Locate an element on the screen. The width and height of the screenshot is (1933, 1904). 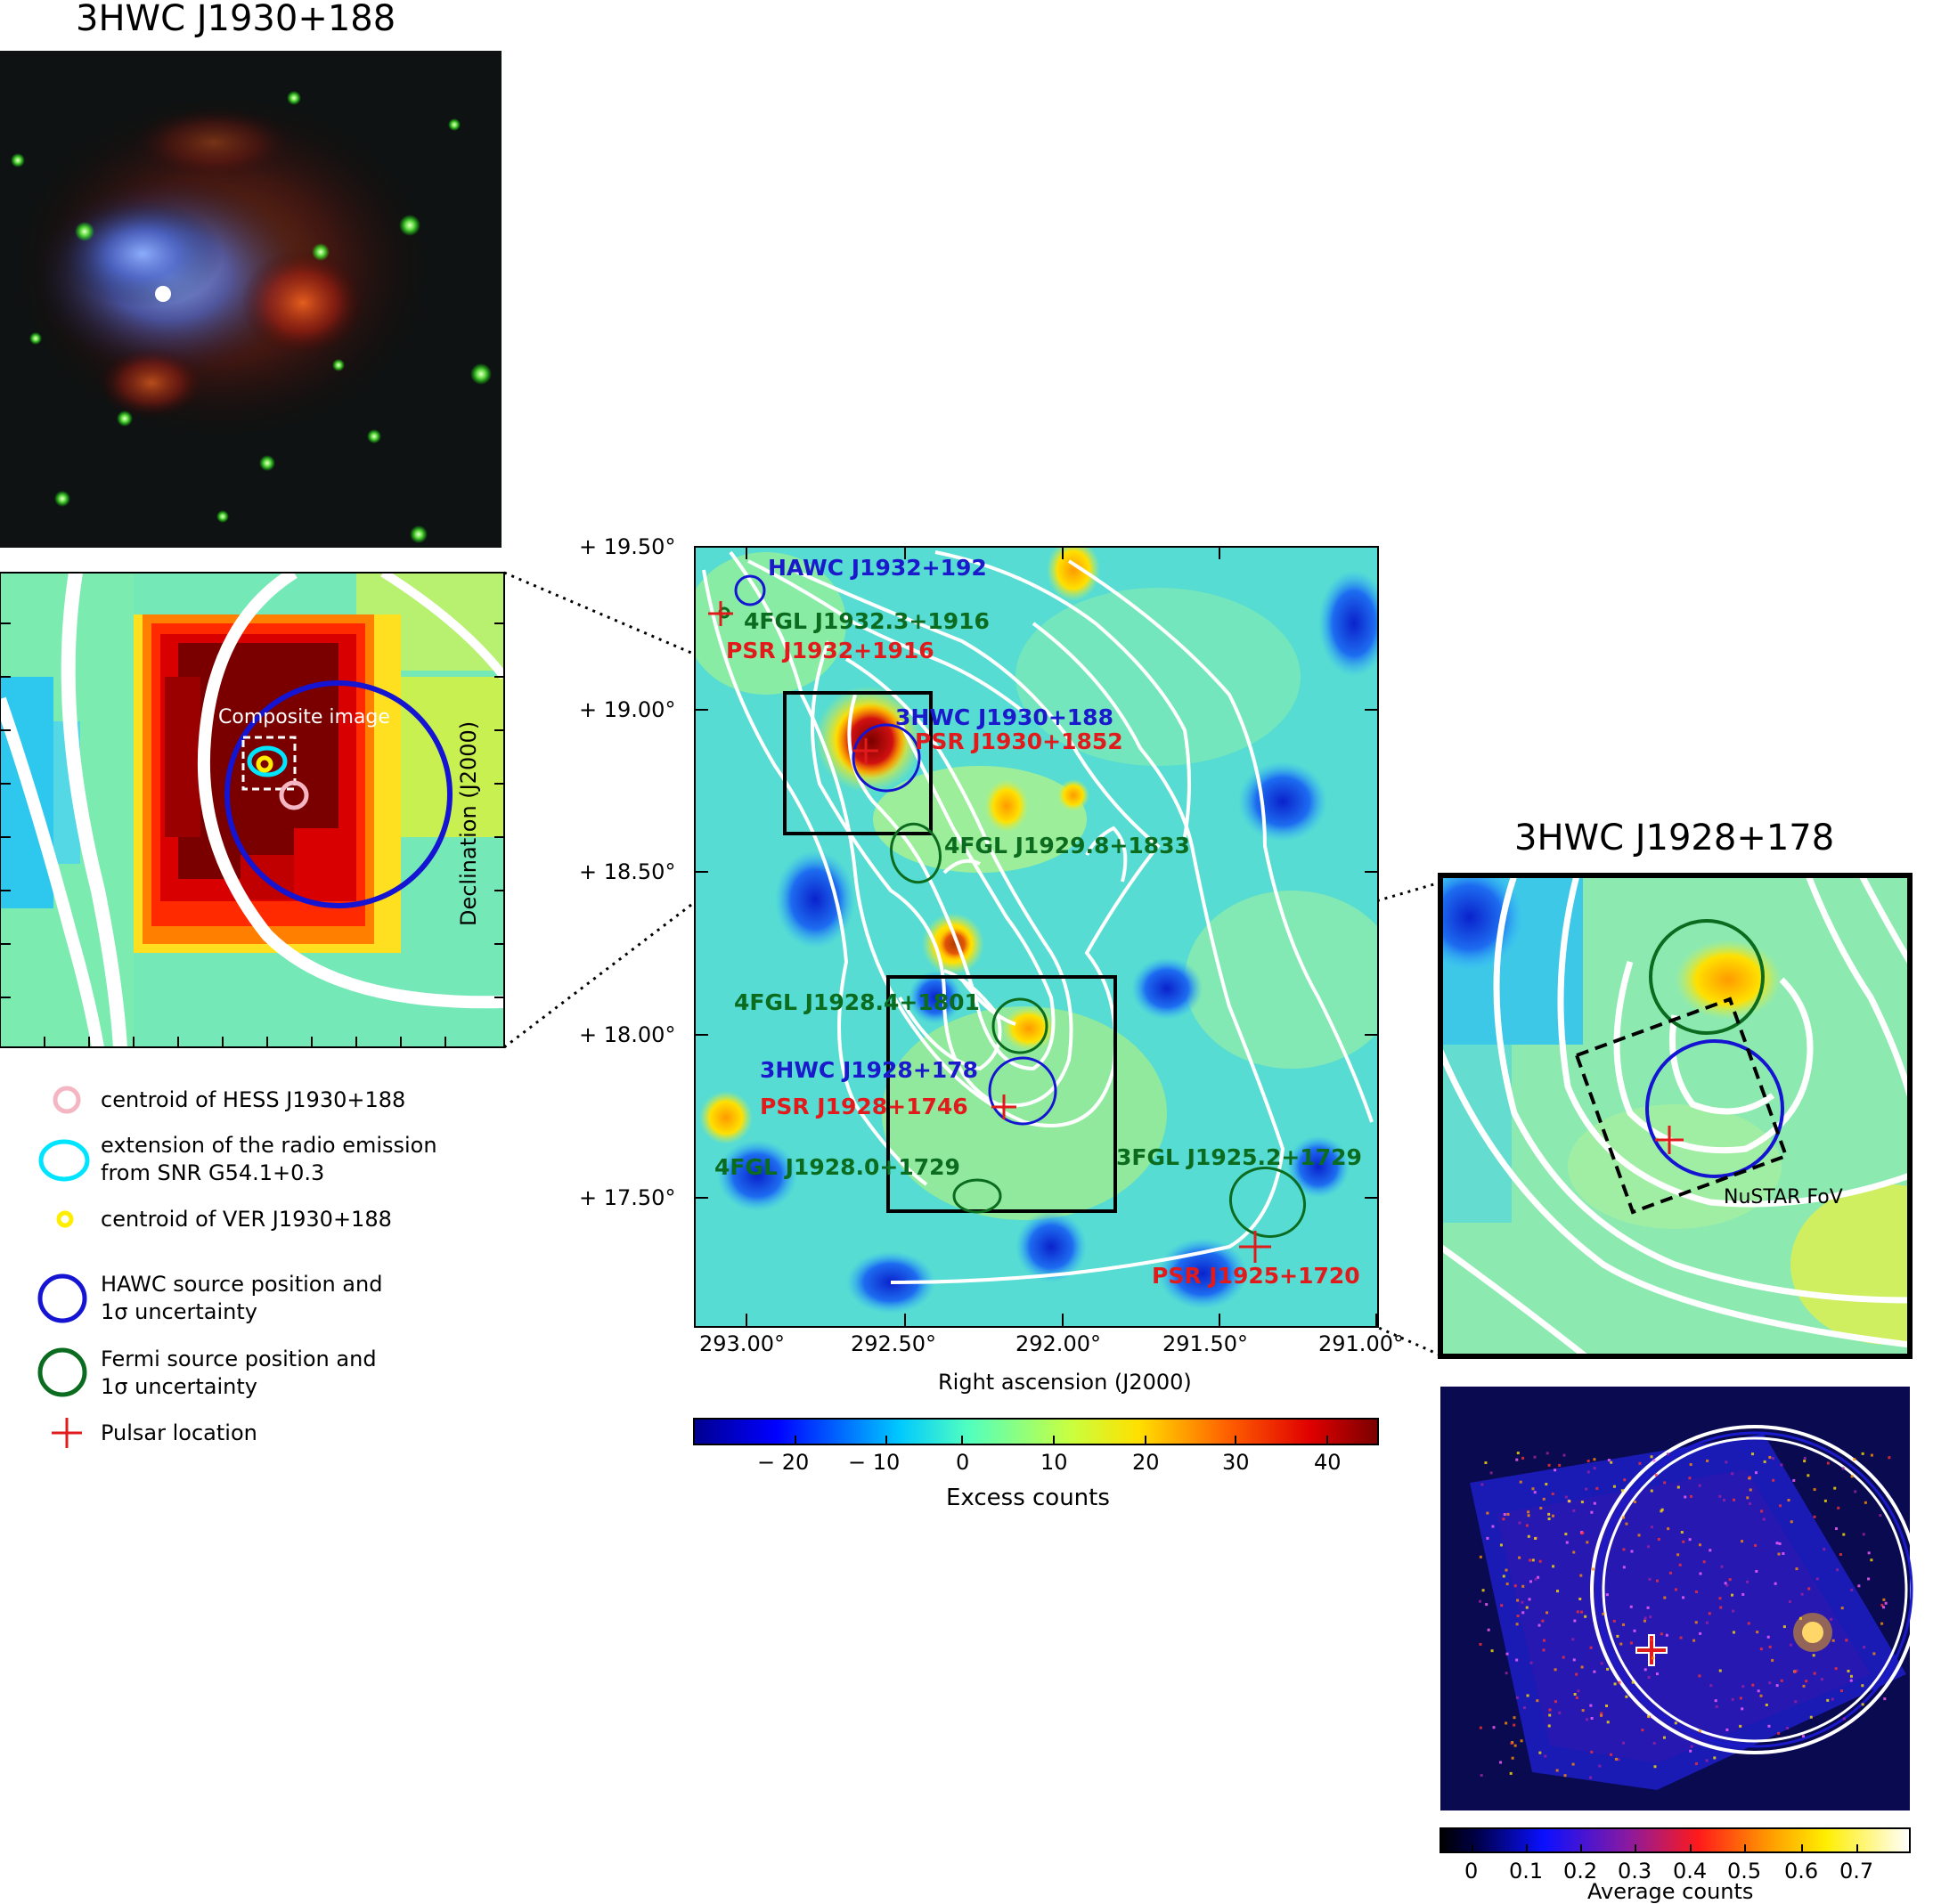
cb-main-tick: 0 is located at coordinates (963, 1462).